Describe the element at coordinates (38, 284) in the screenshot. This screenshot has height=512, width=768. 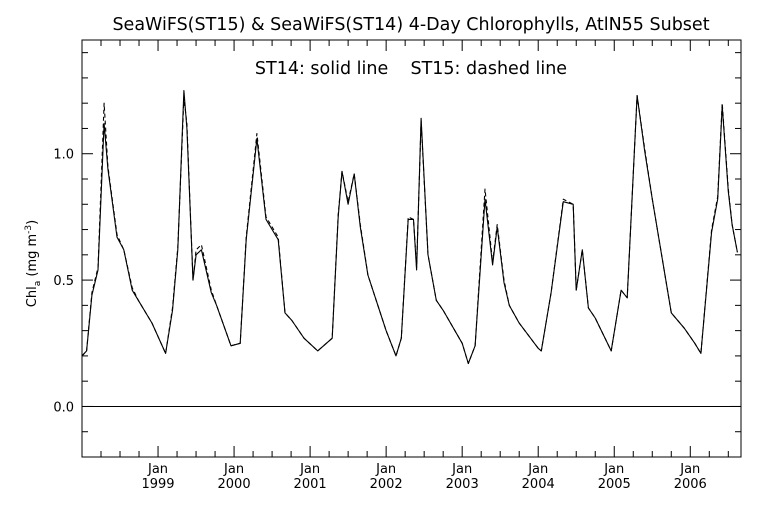
I see `y-label-subscript: a` at that location.